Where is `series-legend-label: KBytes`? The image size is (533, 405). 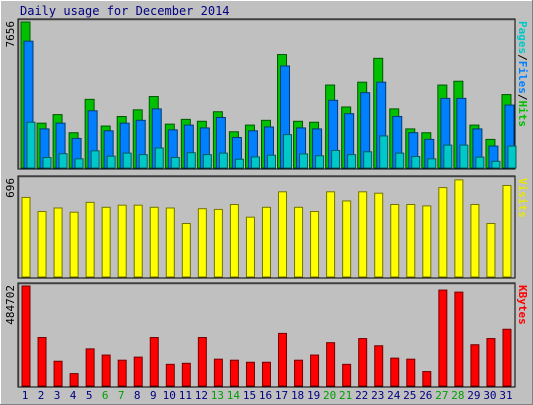 series-legend-label: KBytes is located at coordinates (522, 305).